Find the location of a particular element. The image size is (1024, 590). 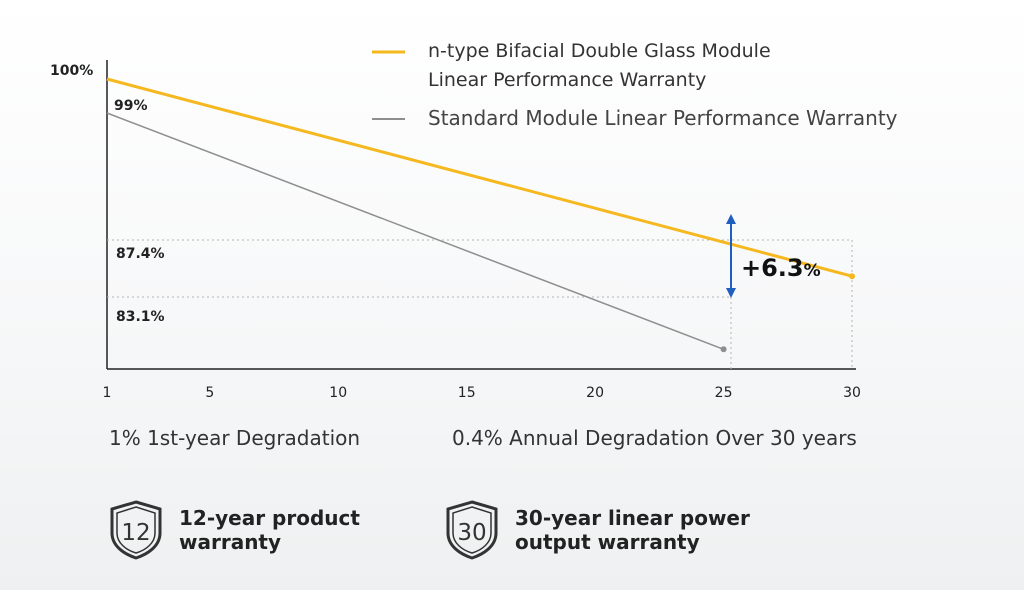

label-87-4: 87.4% is located at coordinates (140, 254).